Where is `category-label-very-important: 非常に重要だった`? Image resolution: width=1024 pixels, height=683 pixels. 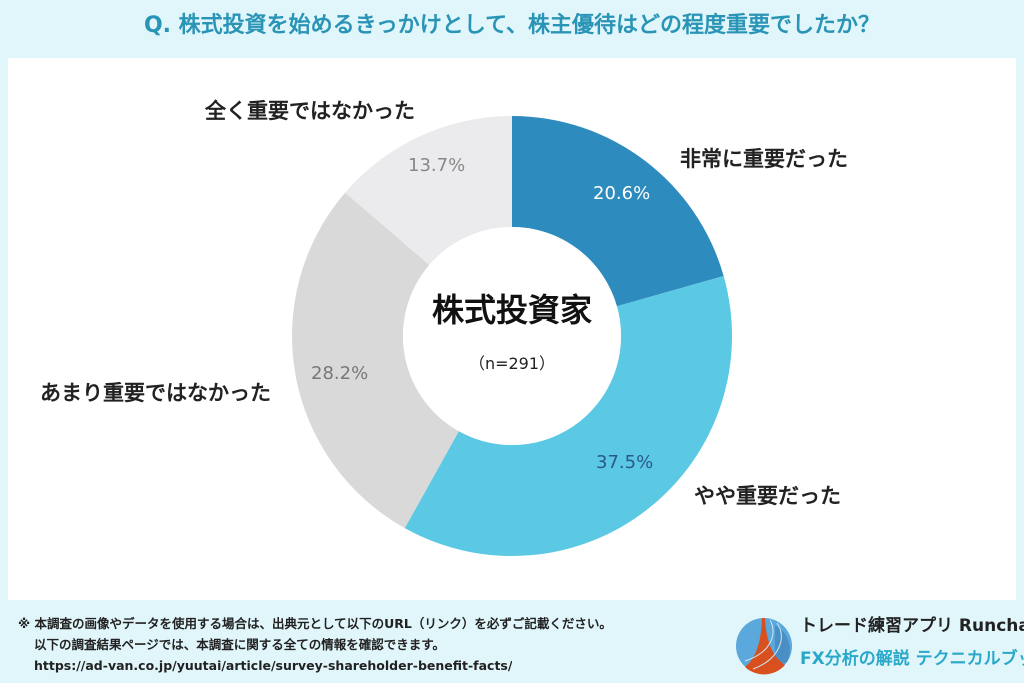
category-label-very-important: 非常に重要だった is located at coordinates (764, 159).